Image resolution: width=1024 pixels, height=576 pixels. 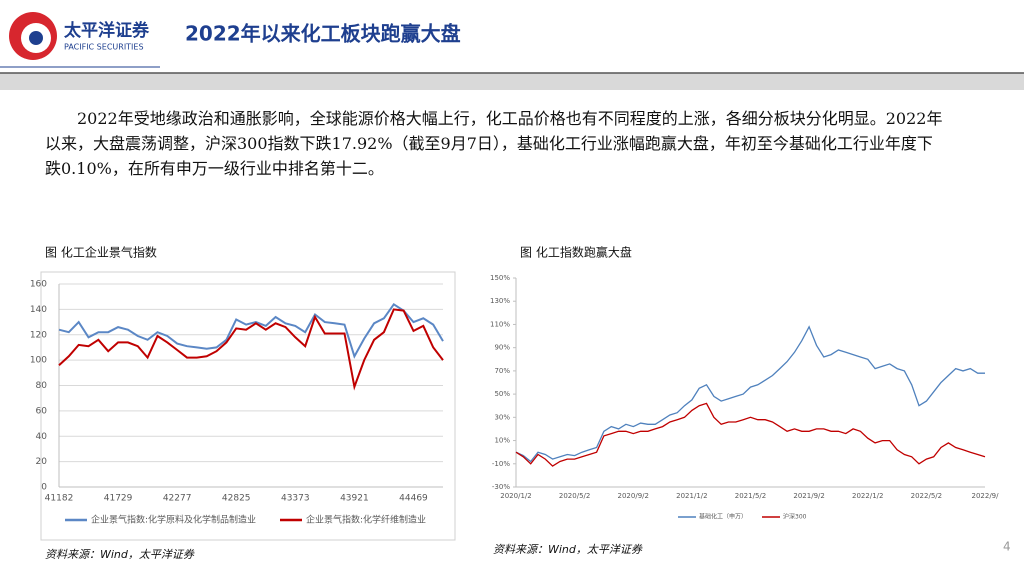 I want to click on y-tick-label: 100, so click(x=38, y=361).